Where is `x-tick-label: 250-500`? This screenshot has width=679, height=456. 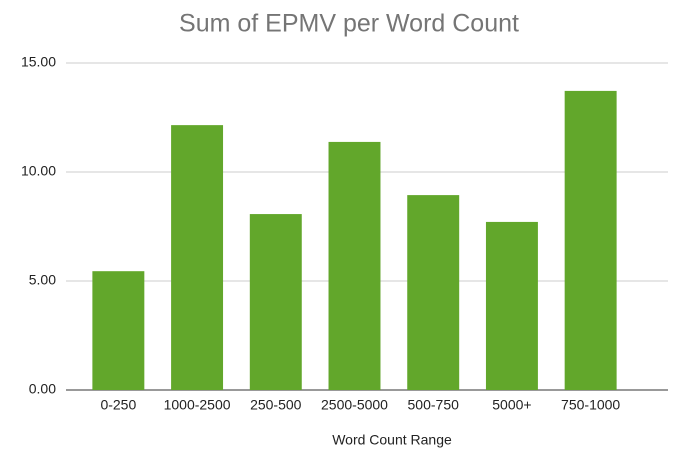
x-tick-label: 250-500 is located at coordinates (276, 405).